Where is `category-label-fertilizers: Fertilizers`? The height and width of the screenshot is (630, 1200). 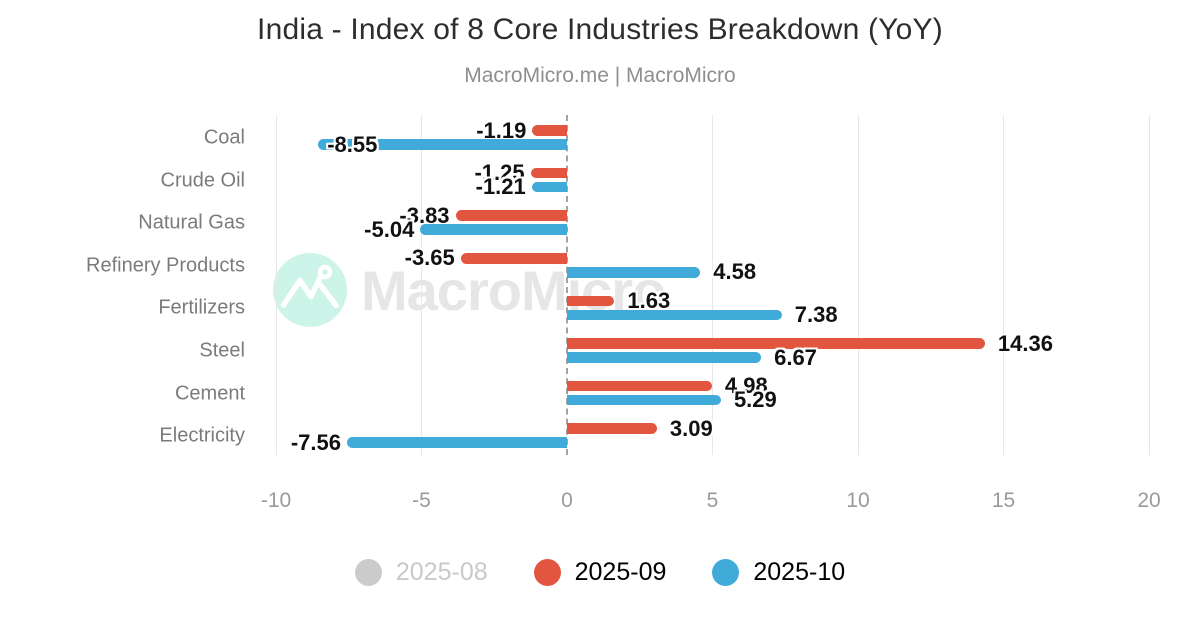 category-label-fertilizers: Fertilizers is located at coordinates (201, 307).